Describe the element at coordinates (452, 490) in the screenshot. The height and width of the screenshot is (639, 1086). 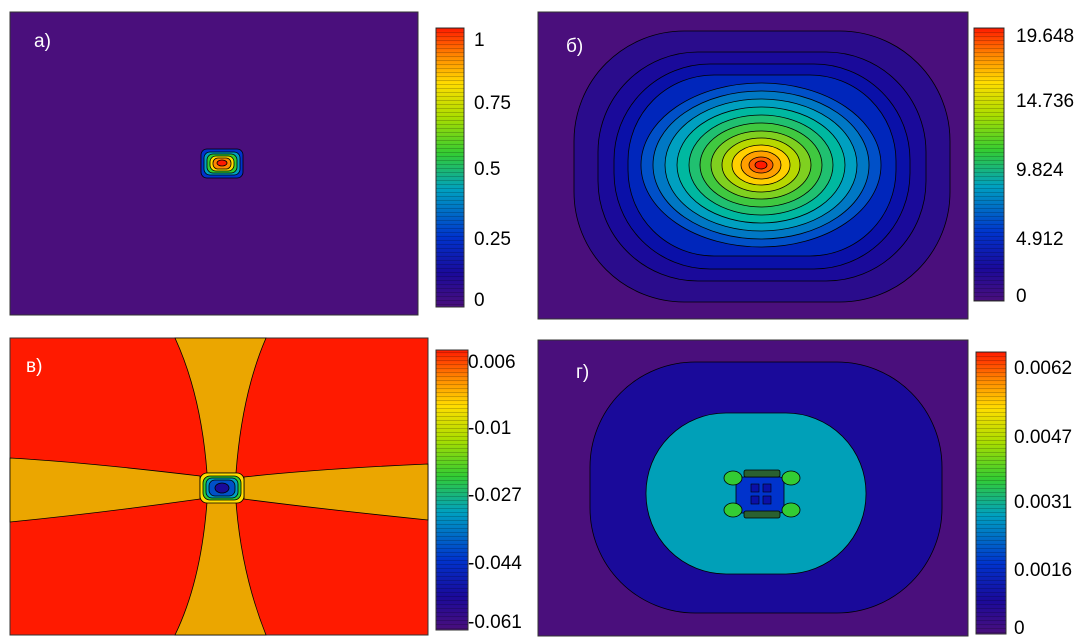
I see `panel-c-colorbar-lines` at that location.